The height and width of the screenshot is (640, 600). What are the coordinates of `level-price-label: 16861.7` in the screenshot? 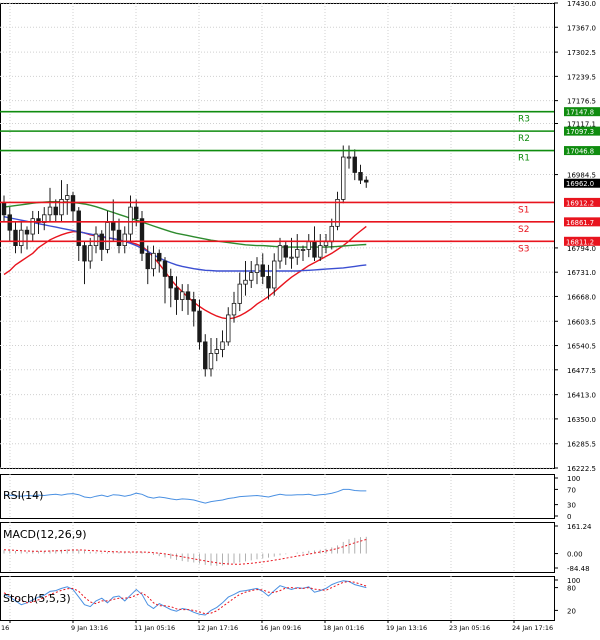 It's located at (580, 223).